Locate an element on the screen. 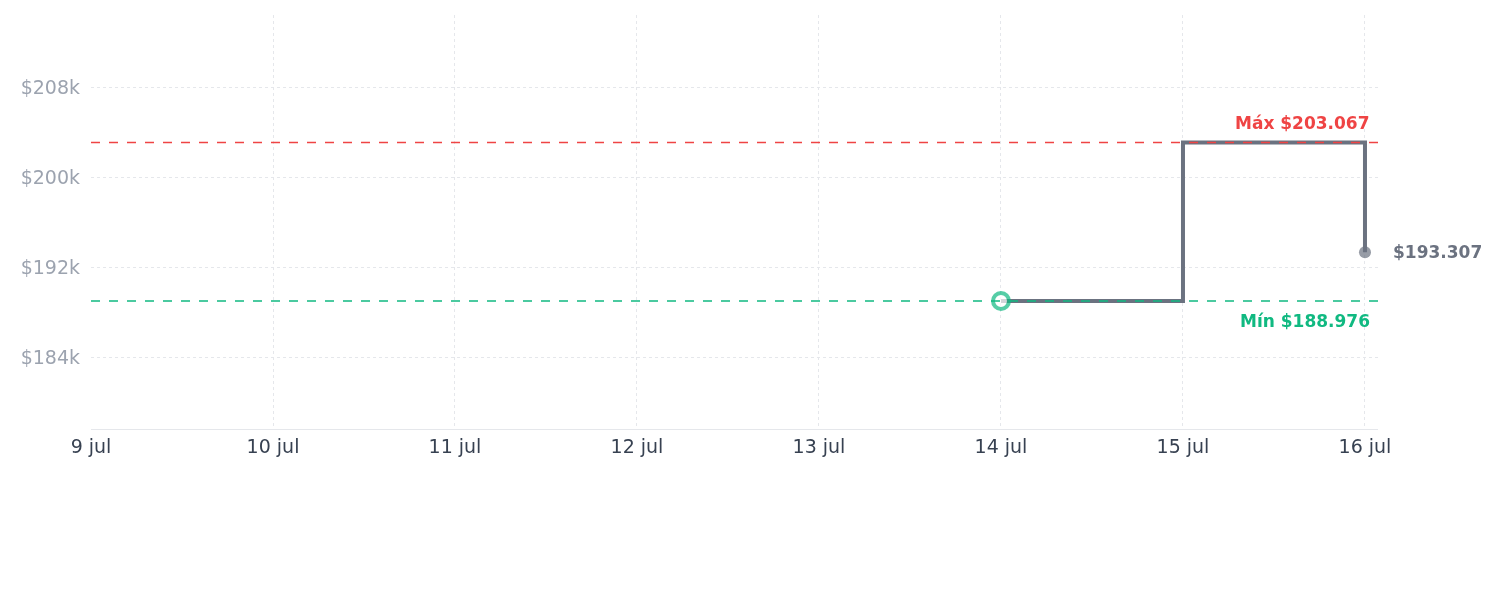  y-tick-label: $200k is located at coordinates (50, 176).